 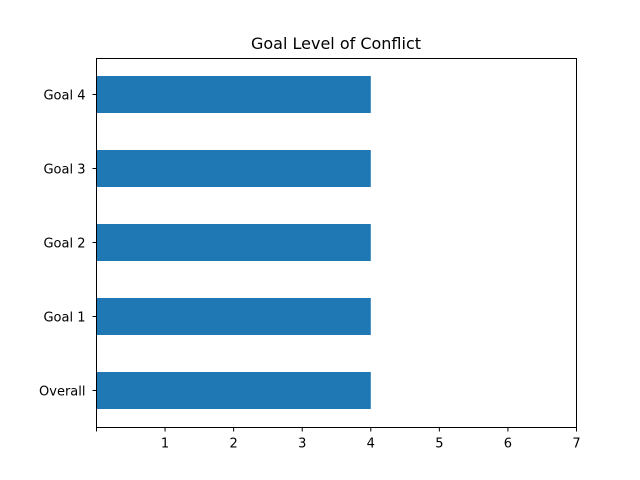 I want to click on x-tick-label: 6, so click(x=508, y=444).